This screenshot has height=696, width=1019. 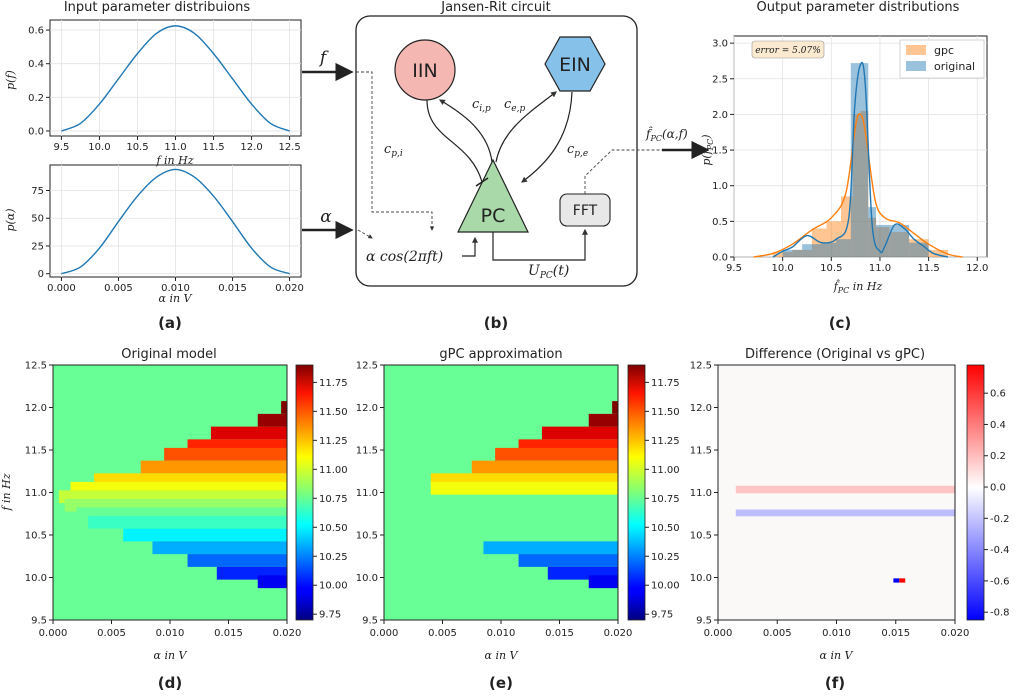 I want to click on circuit-title: Jansen-Rit circuit, so click(x=495, y=7).